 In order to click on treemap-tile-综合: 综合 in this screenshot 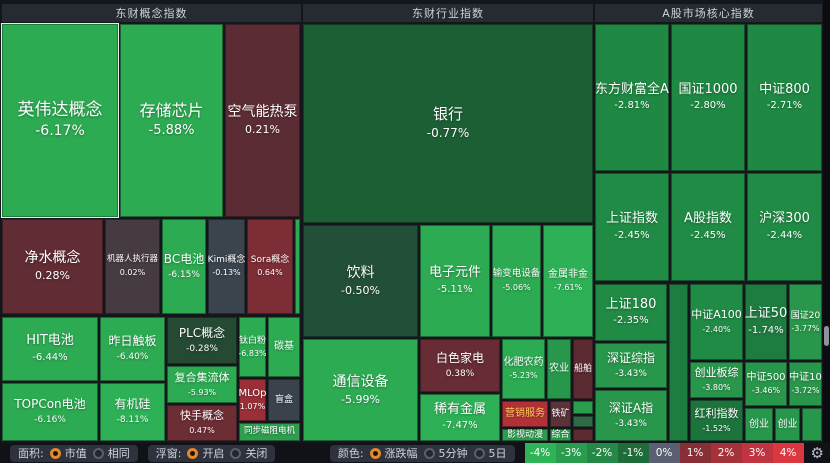, I will do `click(560, 435)`.